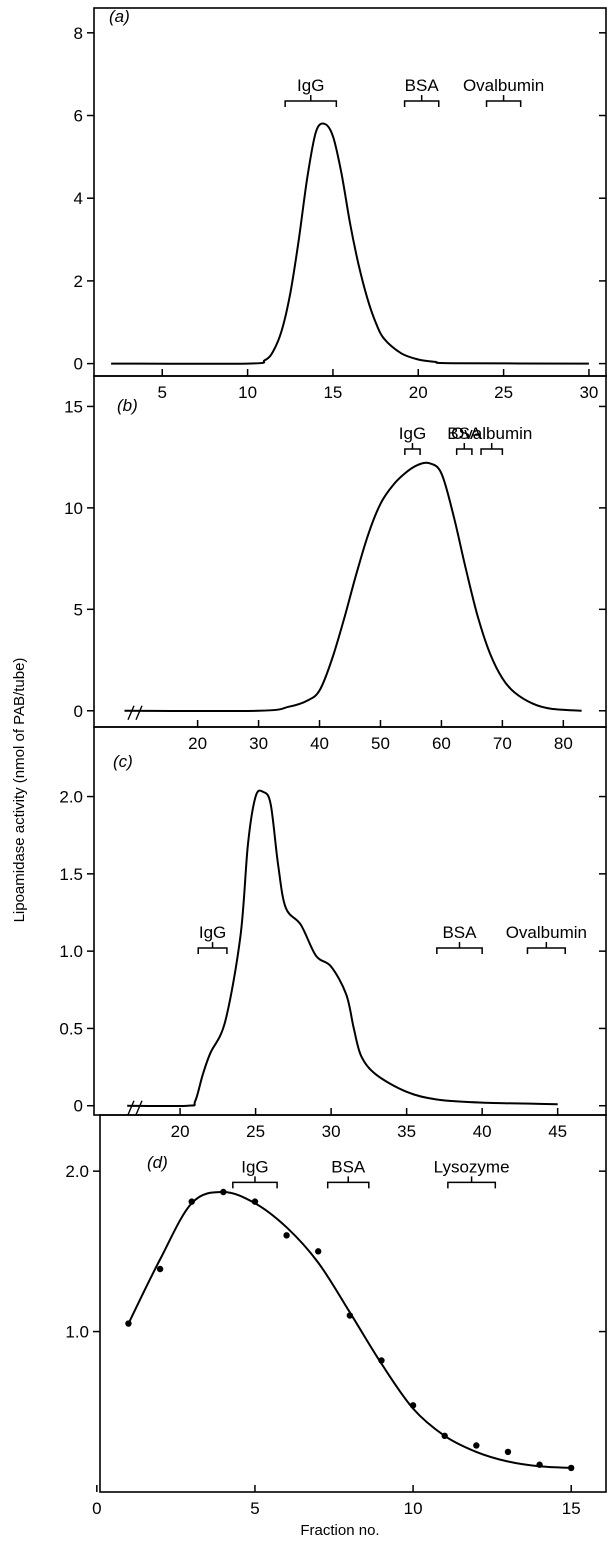 This screenshot has height=1546, width=611. I want to click on y-tick-label: 6, so click(78, 116).